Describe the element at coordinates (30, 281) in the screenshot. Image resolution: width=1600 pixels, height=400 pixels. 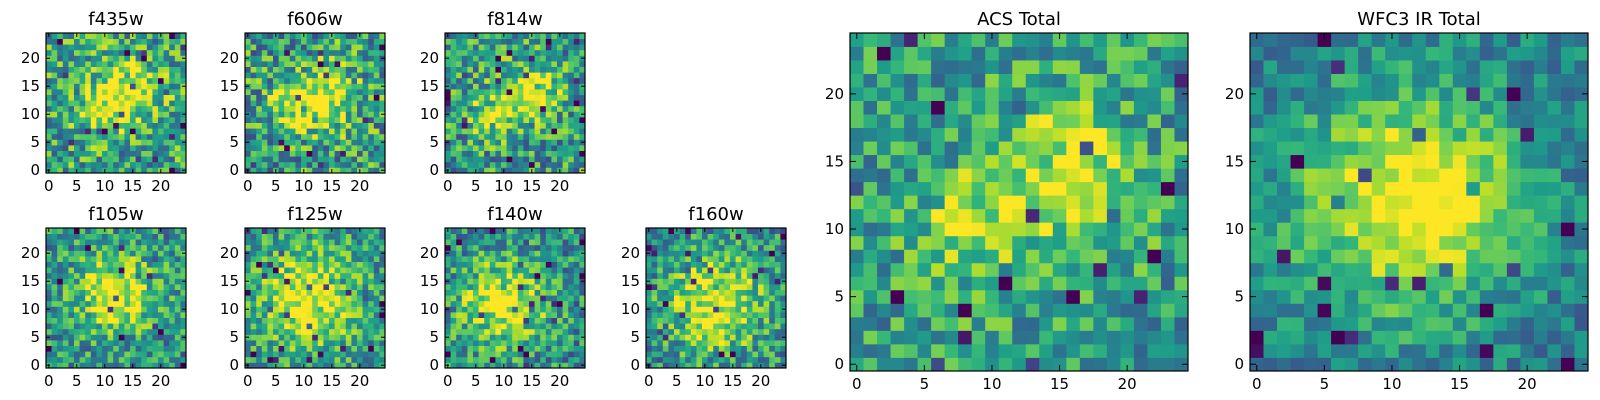
I see `y-tick-label: 15` at that location.